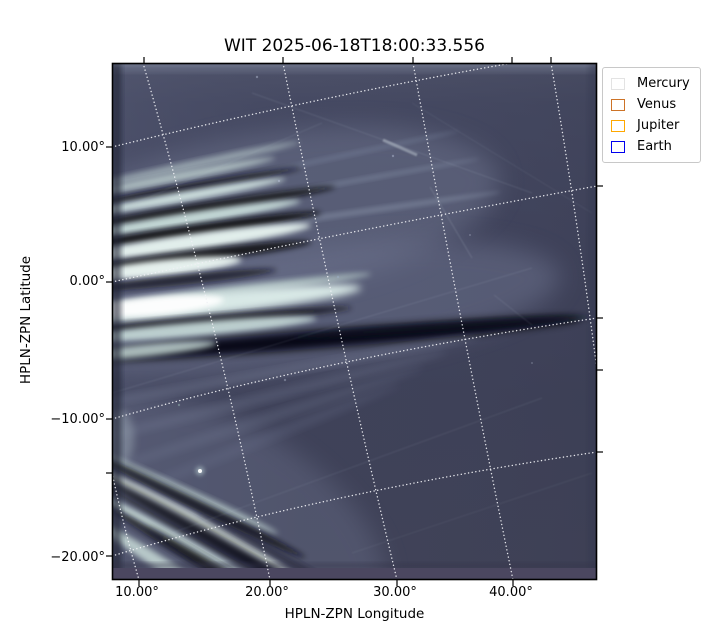 Image resolution: width=720 pixels, height=640 pixels. What do you see at coordinates (354, 614) in the screenshot?
I see `x-axis-label: HPLN-ZPN Longitude` at bounding box center [354, 614].